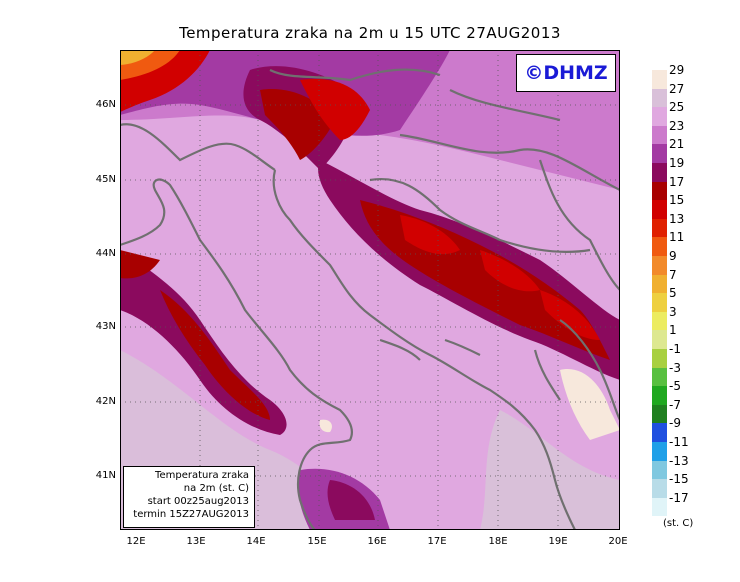 The height and width of the screenshot is (582, 740). What do you see at coordinates (677, 70) in the screenshot?
I see `legend-label: 29` at bounding box center [677, 70].